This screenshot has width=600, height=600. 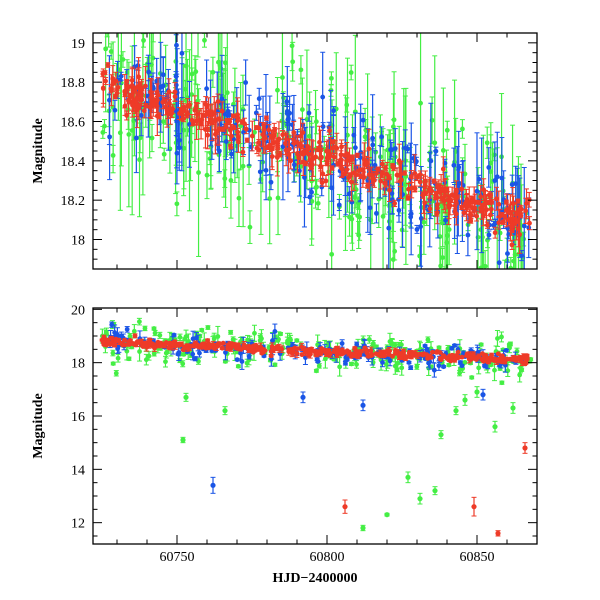 I want to click on y-tick-label: 18.6, so click(x=73, y=123).